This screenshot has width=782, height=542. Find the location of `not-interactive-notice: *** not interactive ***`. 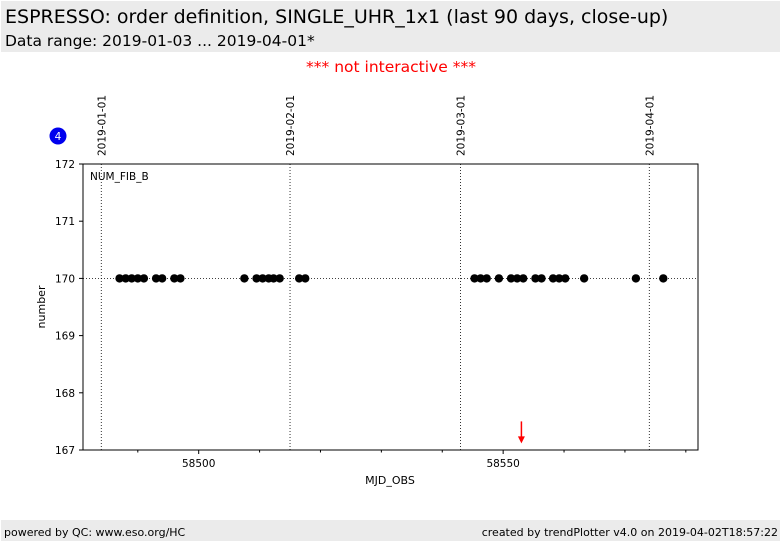

not-interactive-notice: *** not interactive *** is located at coordinates (391, 67).